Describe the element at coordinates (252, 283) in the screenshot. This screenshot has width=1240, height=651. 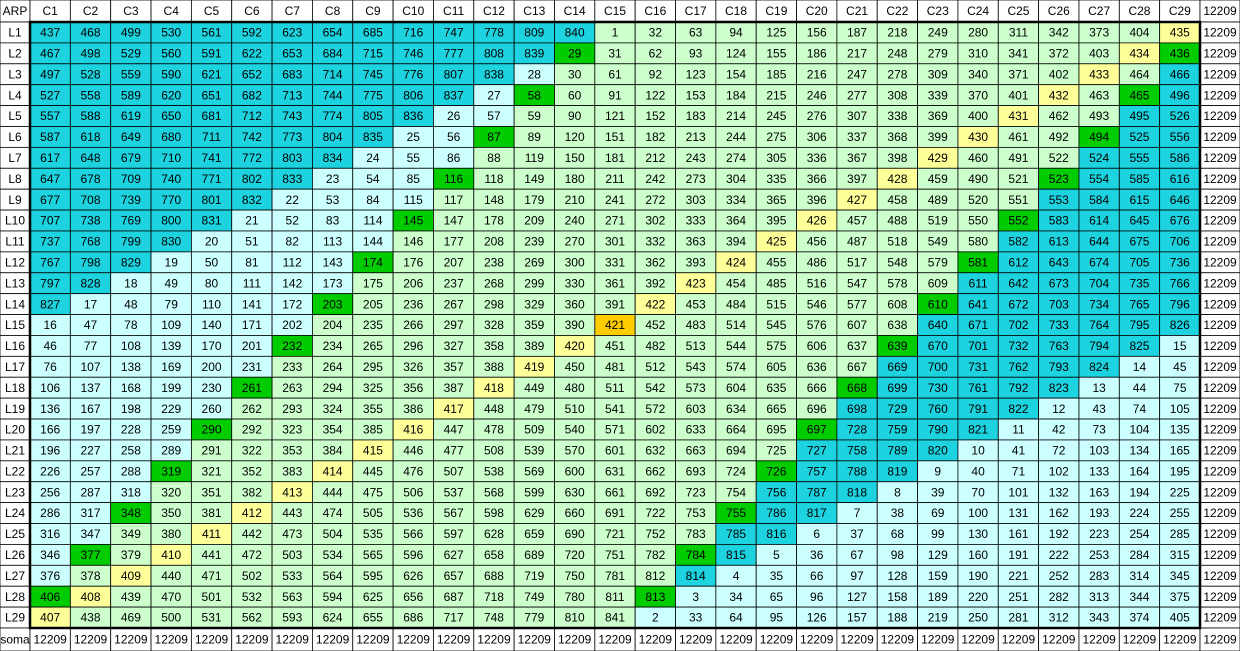
I see `cell-value: 111` at that location.